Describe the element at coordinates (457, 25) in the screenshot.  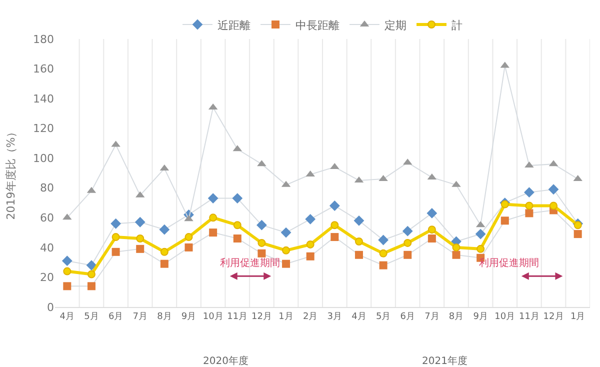
I see `legend-label: 計` at that location.